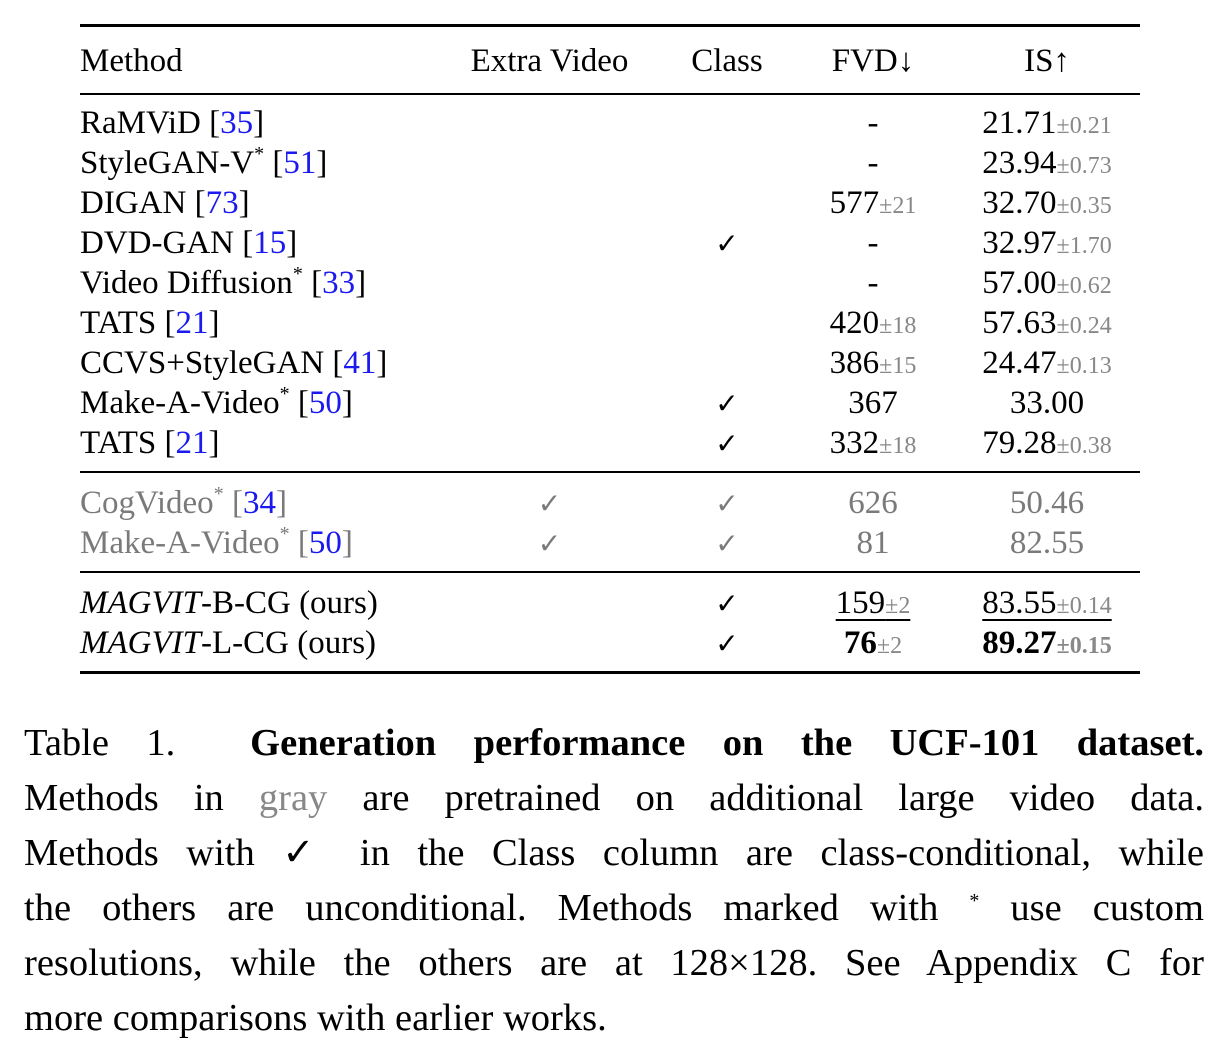 The height and width of the screenshot is (1056, 1212). Describe the element at coordinates (189, 243) in the screenshot. I see `method-cell: DVD-GAN [15]` at that location.